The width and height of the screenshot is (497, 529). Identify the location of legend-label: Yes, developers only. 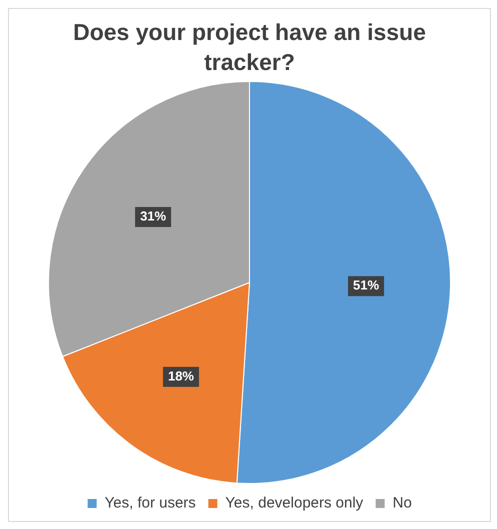
(294, 503).